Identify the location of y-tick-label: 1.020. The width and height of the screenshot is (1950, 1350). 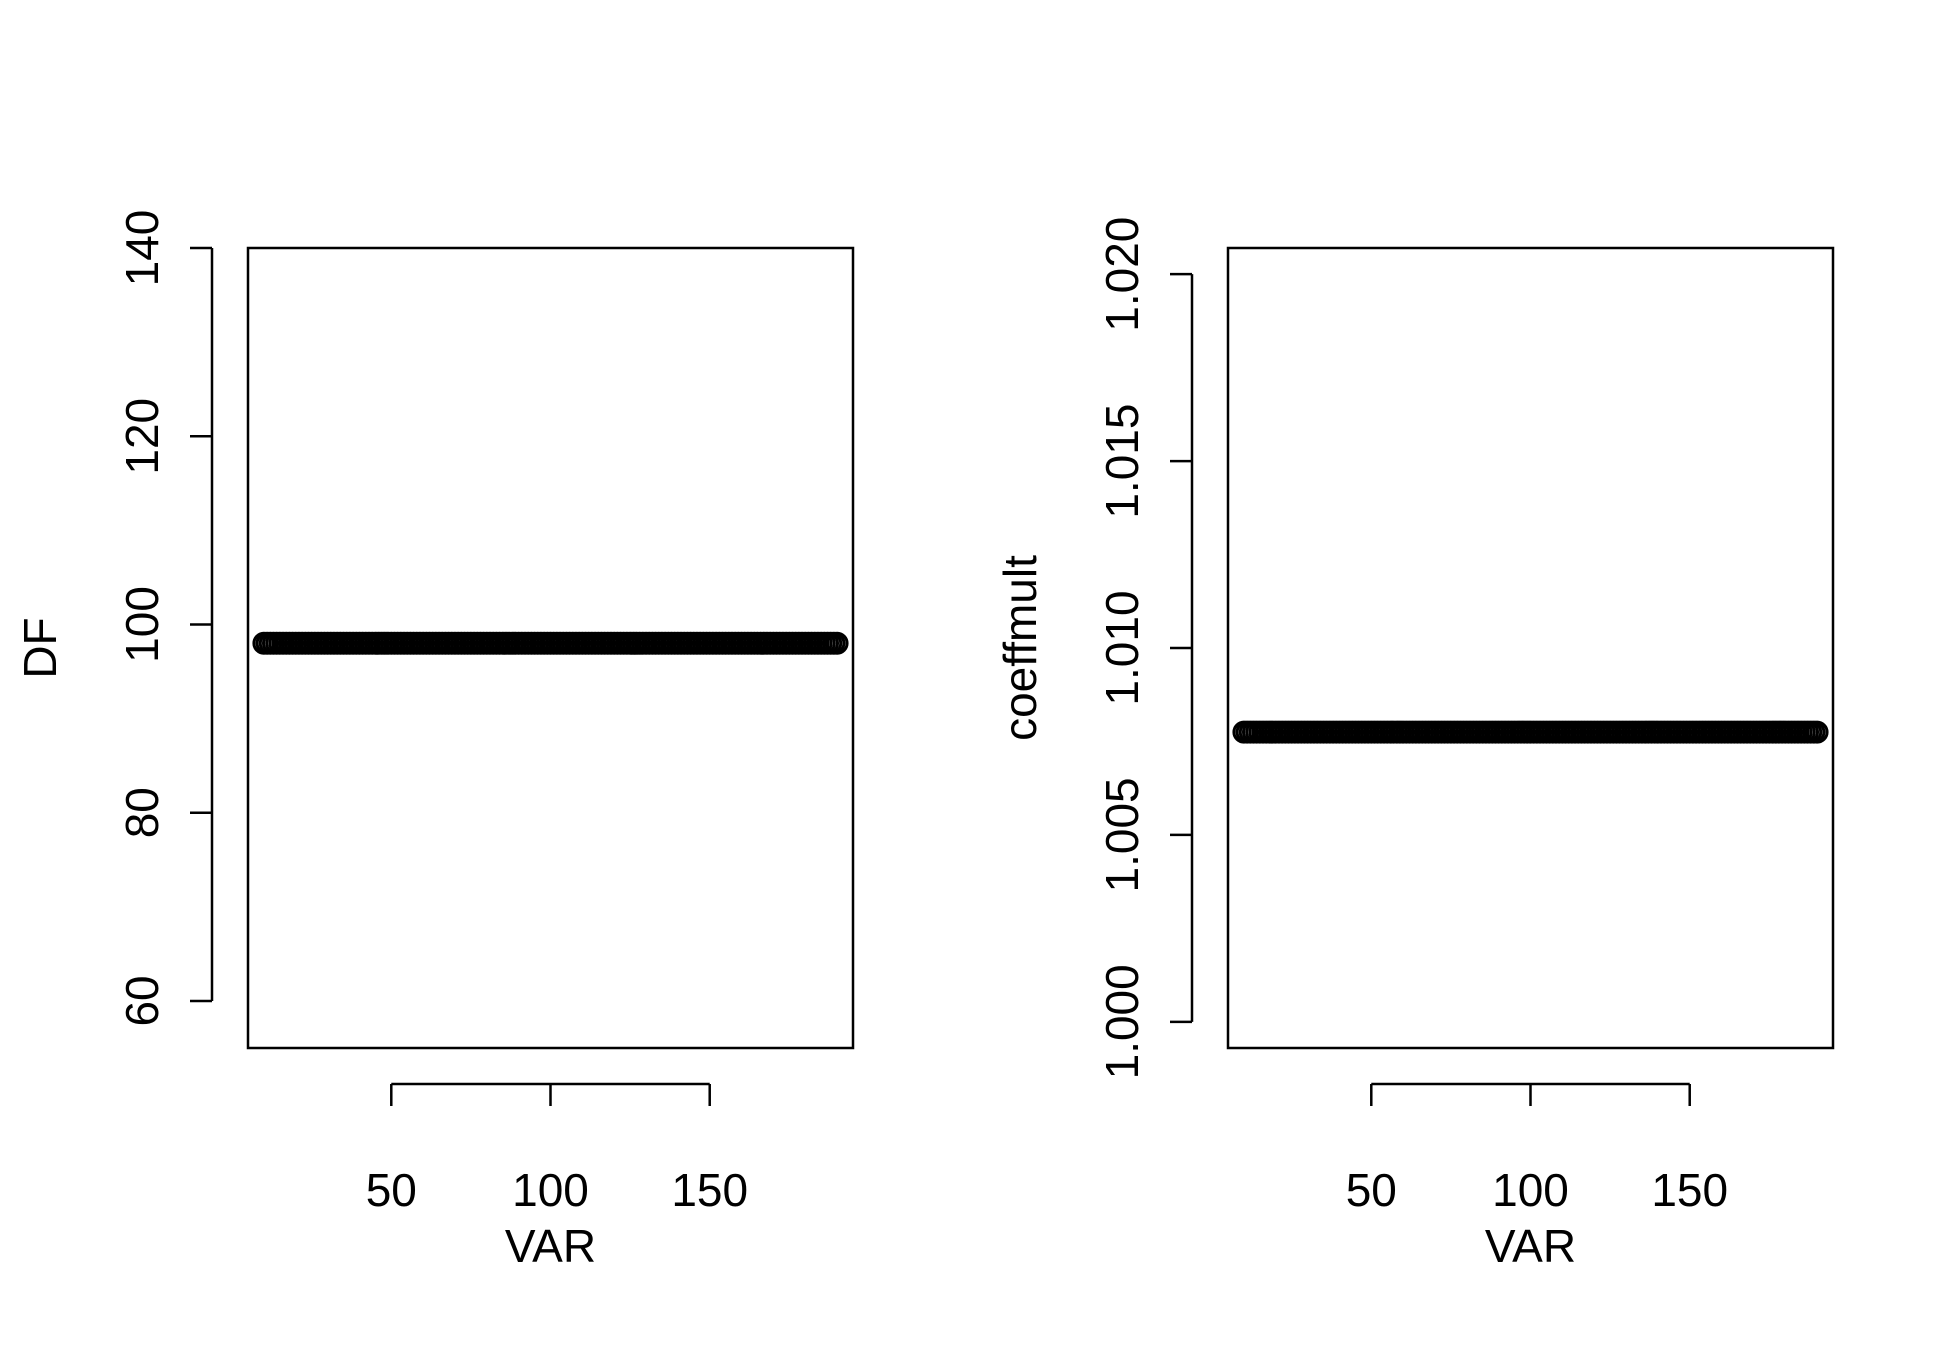
(1122, 274).